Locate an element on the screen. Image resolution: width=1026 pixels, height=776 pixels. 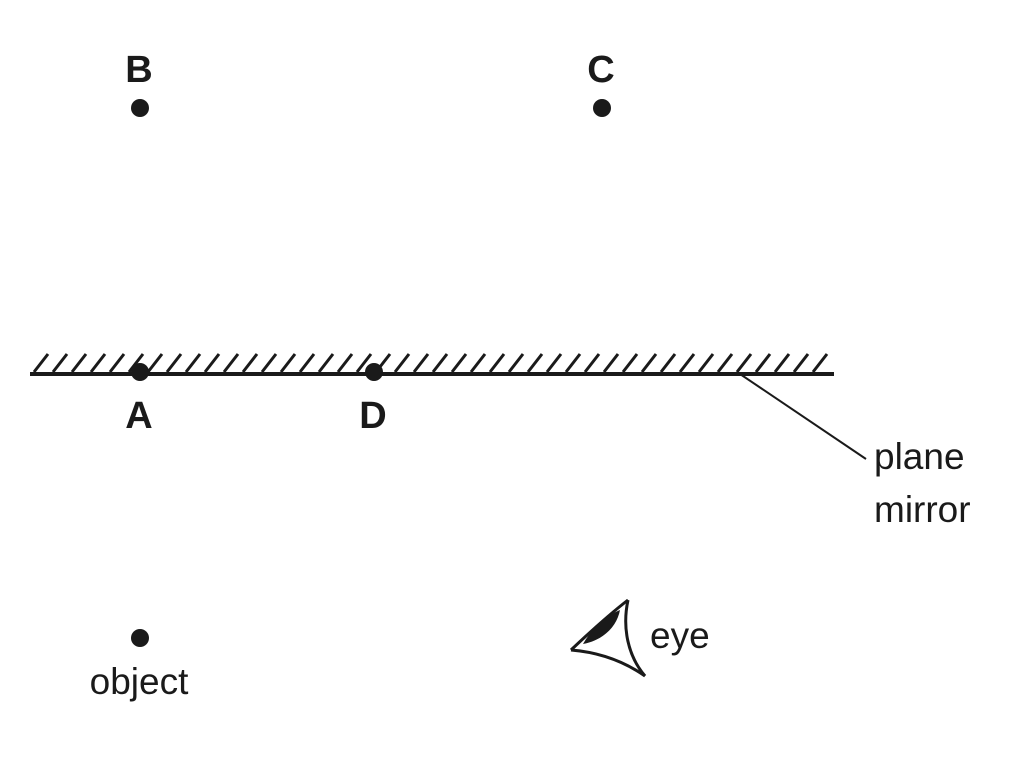
point-a: A is located at coordinates (139, 400).